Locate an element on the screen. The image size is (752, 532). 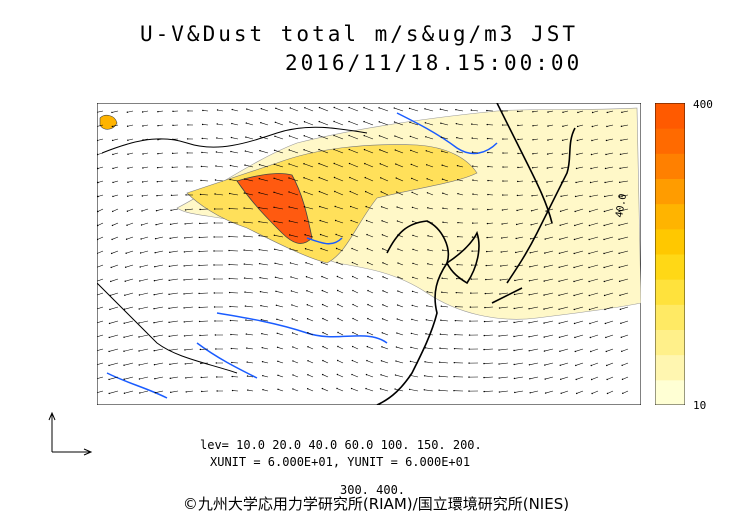
levels-line-2: 300. 400. is located at coordinates (373, 490).